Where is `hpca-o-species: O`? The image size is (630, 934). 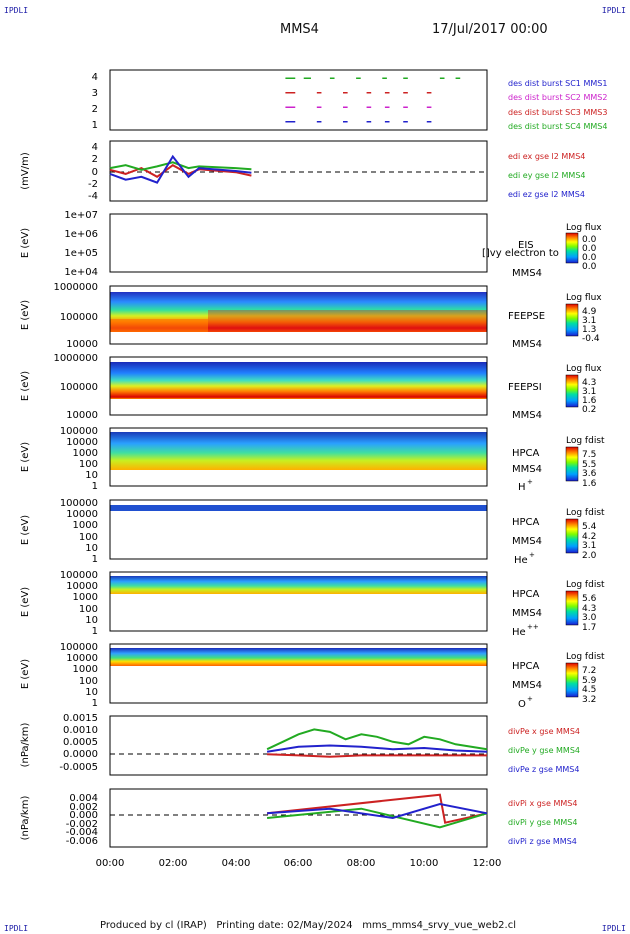
hpca-o-species: O is located at coordinates (522, 704).